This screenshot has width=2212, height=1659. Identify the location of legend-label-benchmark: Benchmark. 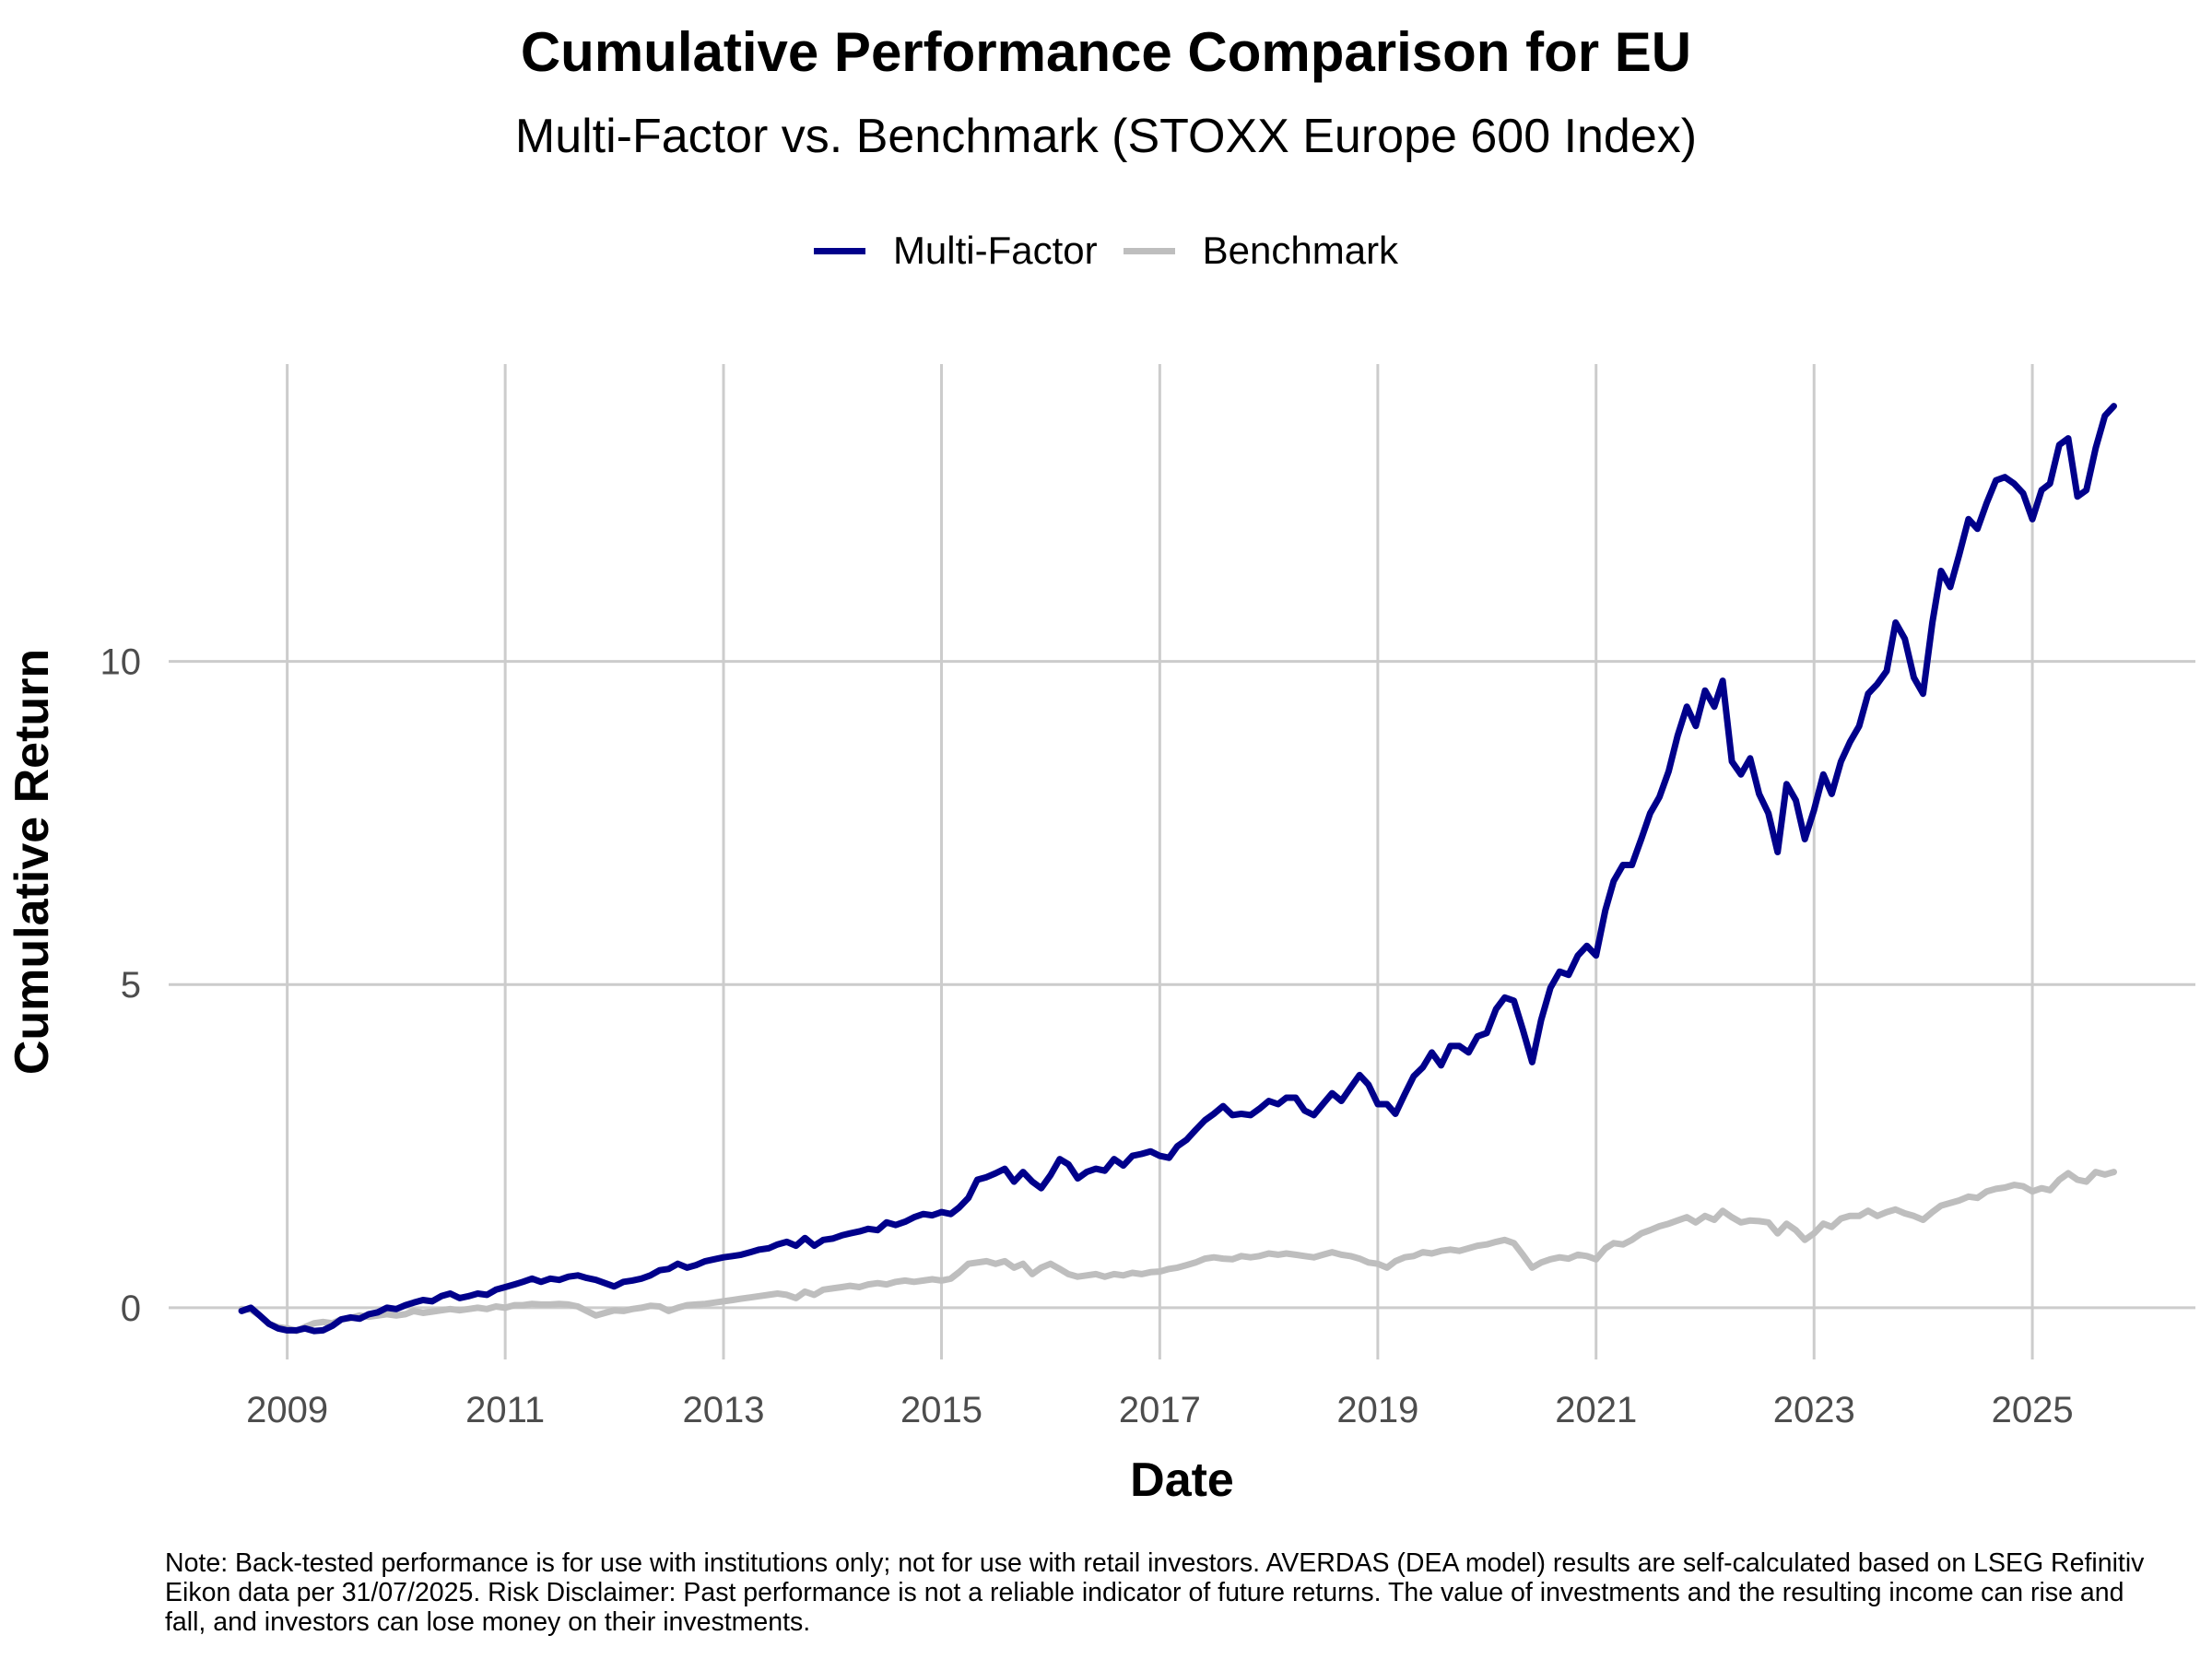
(1300, 250).